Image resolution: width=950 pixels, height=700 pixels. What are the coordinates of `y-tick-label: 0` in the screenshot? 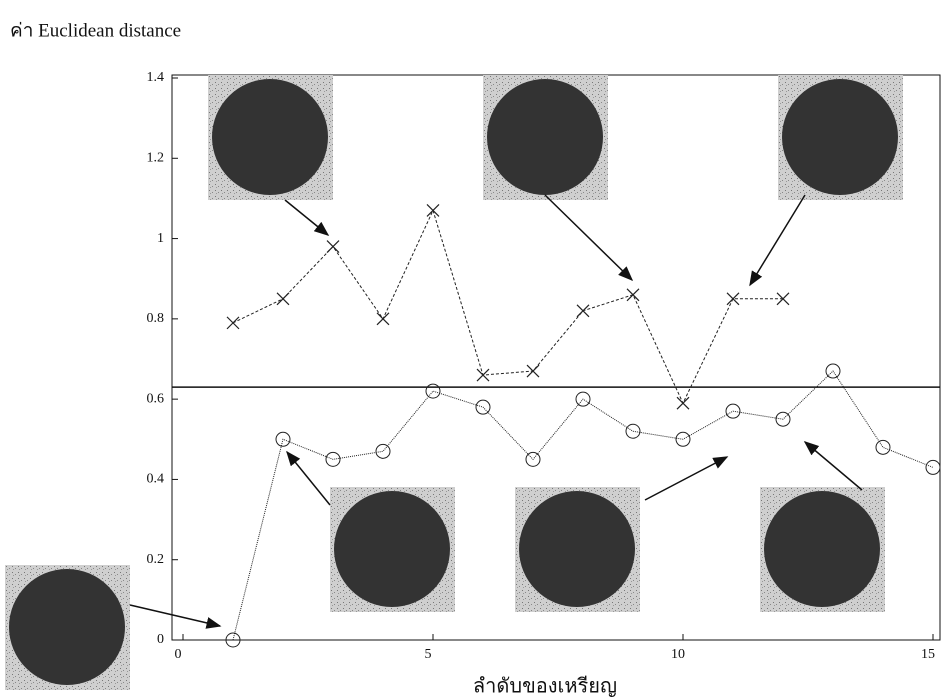 It's located at (160, 639).